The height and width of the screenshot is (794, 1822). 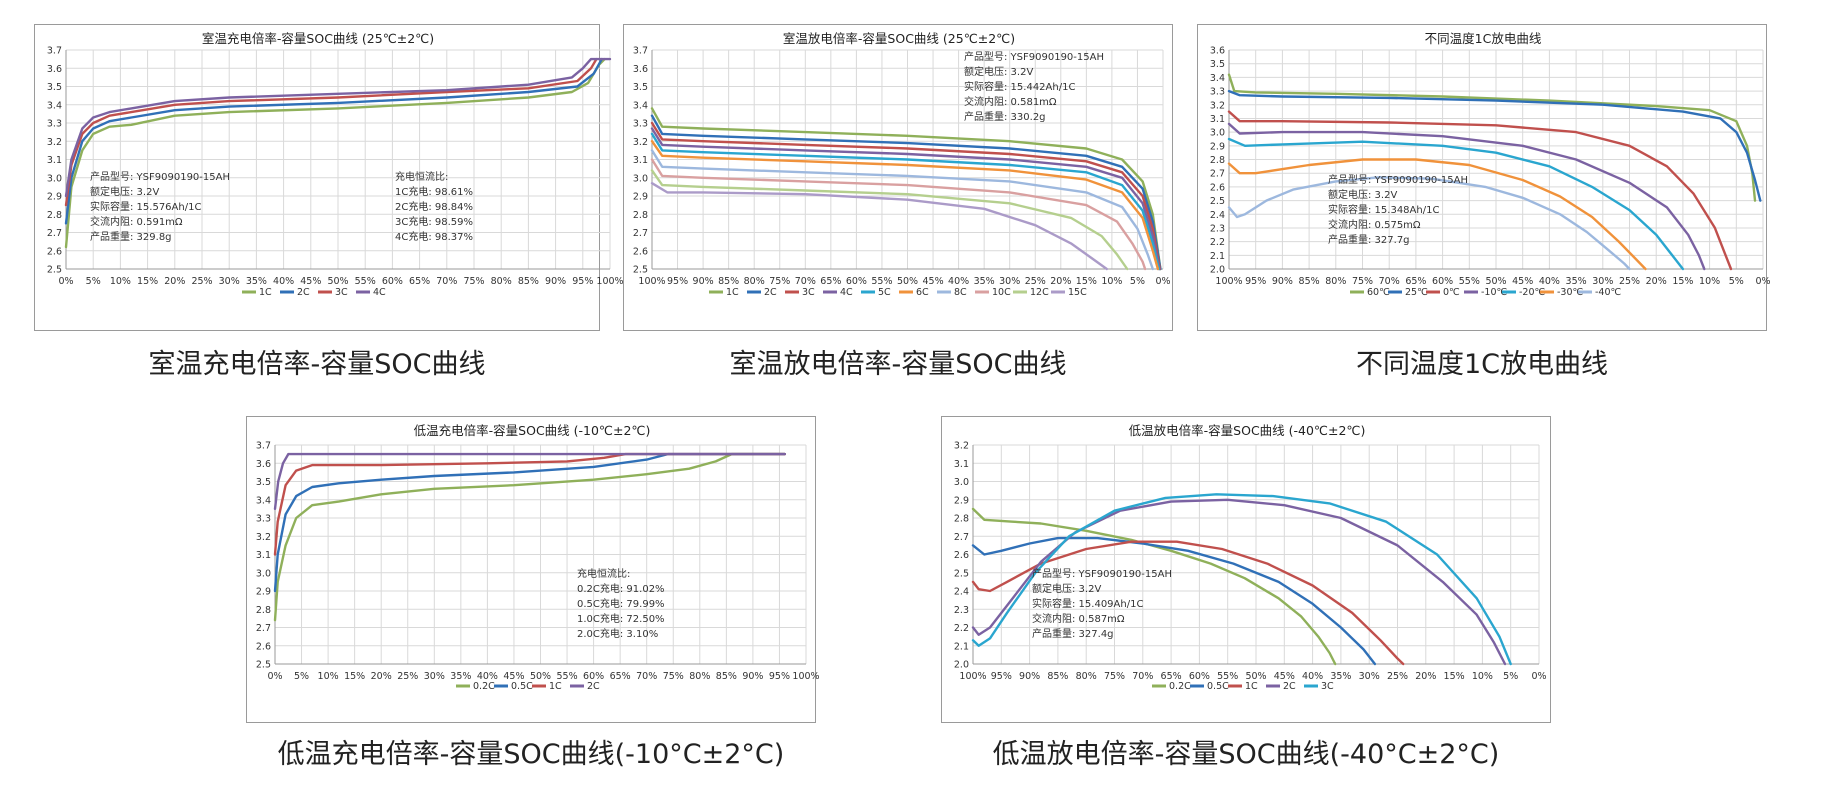 What do you see at coordinates (1073, 633) in the screenshot?
I see `spec-note: 产品重量: 327.4g` at bounding box center [1073, 633].